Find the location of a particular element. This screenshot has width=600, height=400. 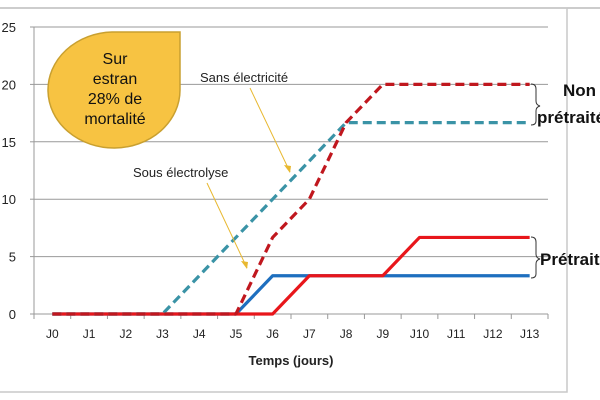

x-tick-label: J8 is located at coordinates (346, 334).